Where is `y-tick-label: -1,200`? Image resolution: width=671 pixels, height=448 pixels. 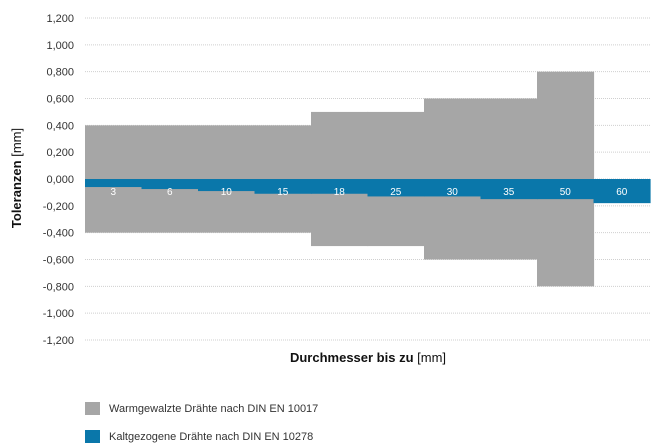
y-tick-label: -1,200 is located at coordinates (58, 341).